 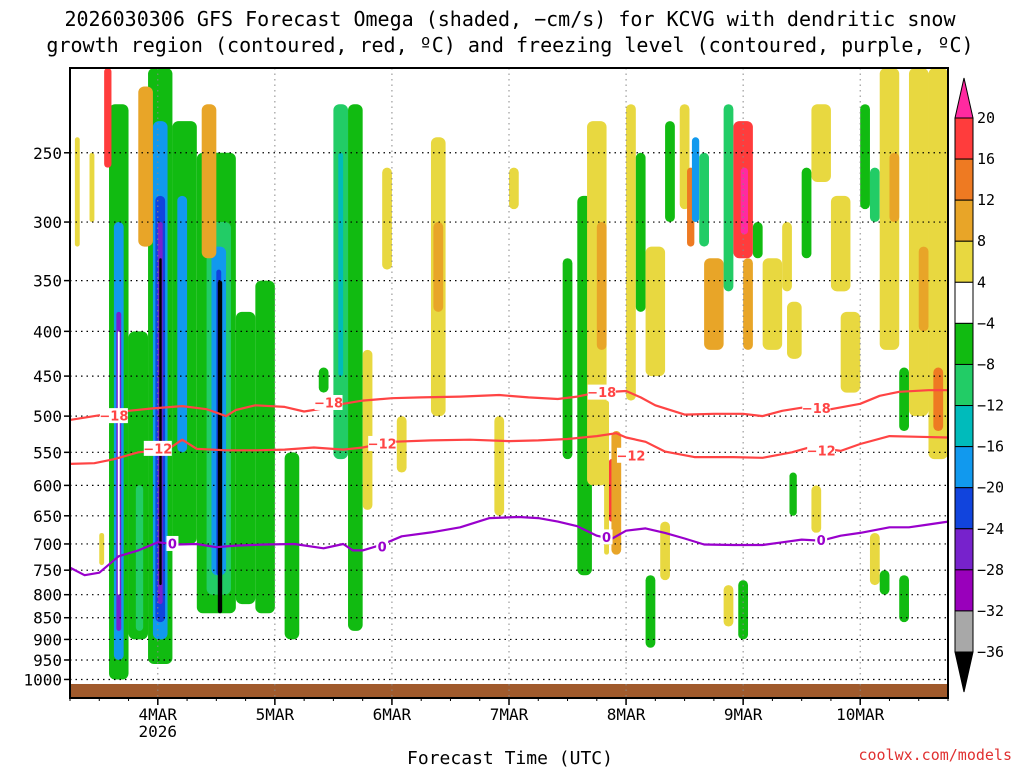 What do you see at coordinates (964, 672) in the screenshot?
I see `colorbar-bottom-arrow` at bounding box center [964, 672].